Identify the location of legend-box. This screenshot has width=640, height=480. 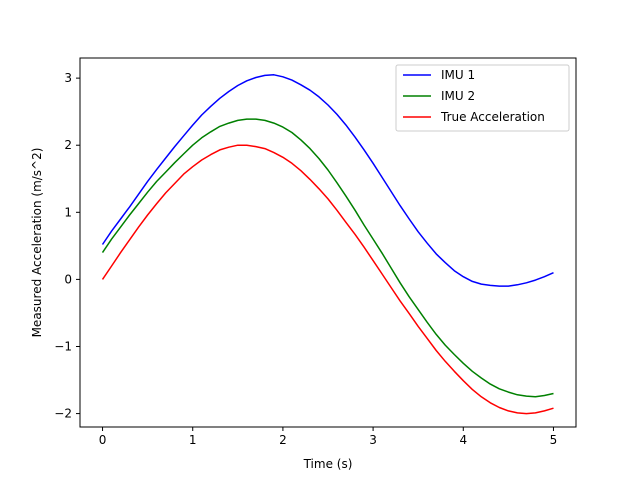
(482, 98).